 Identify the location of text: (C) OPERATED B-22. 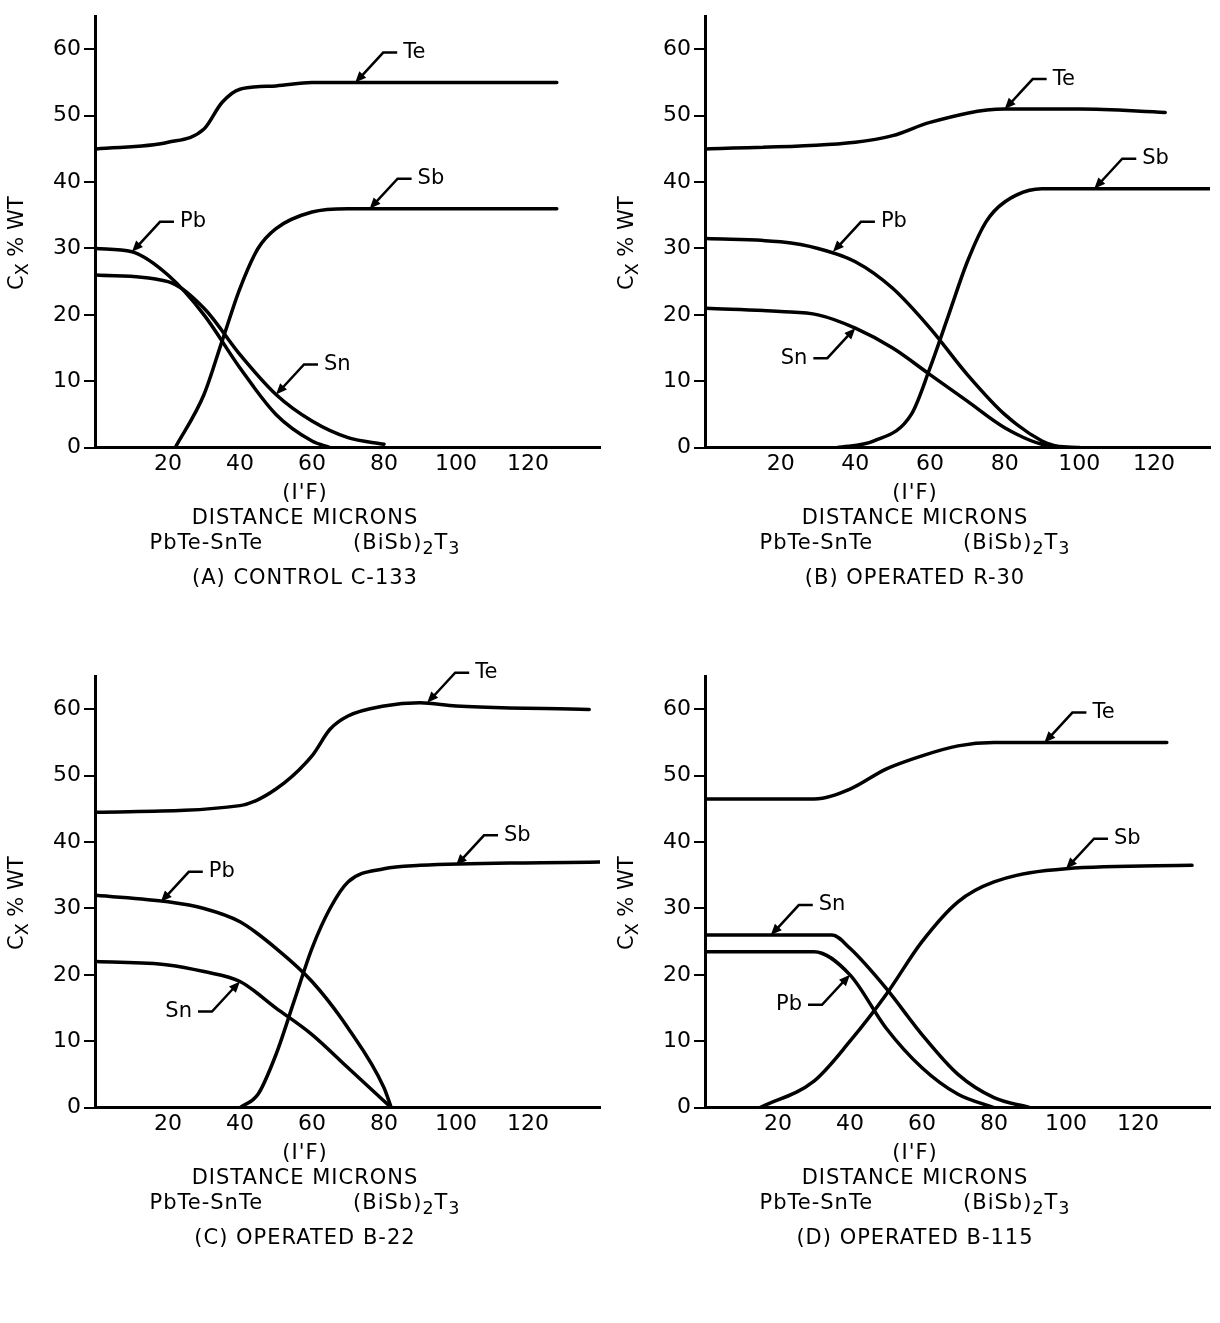
(305, 1238).